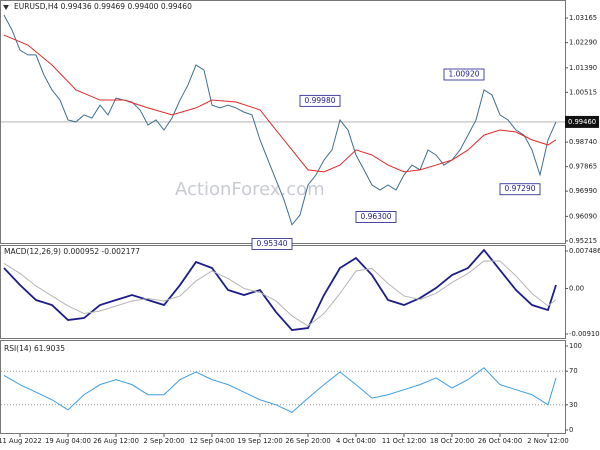 Image resolution: width=600 pixels, height=450 pixels. I want to click on price-annotation-label: 0.96300, so click(375, 216).